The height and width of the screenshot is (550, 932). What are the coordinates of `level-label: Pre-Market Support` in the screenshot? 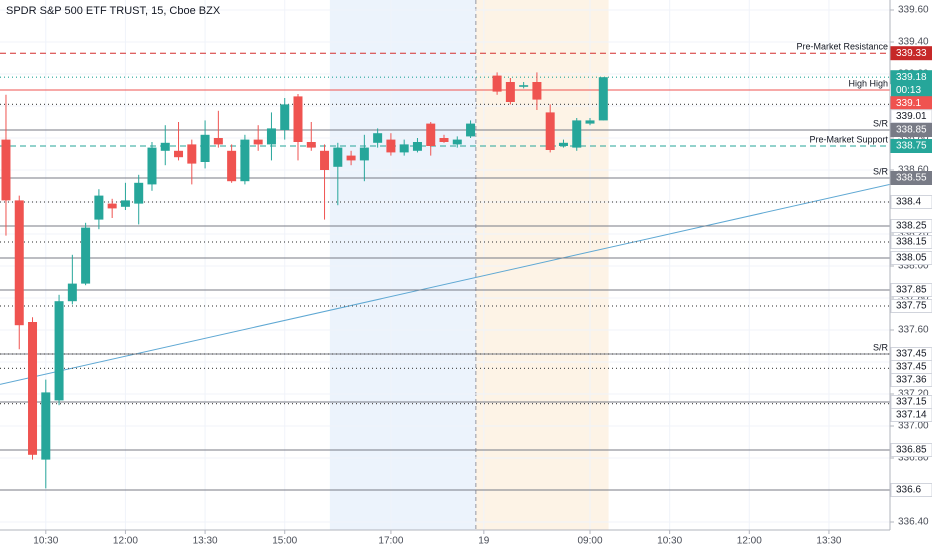 It's located at (848, 139).